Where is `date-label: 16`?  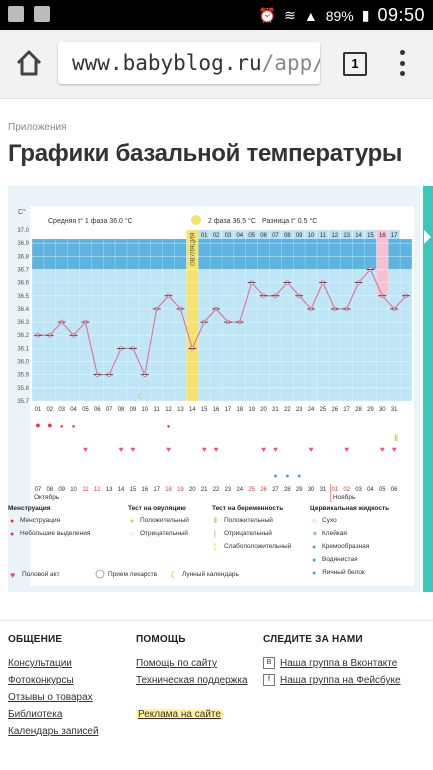 date-label: 16 is located at coordinates (144, 490).